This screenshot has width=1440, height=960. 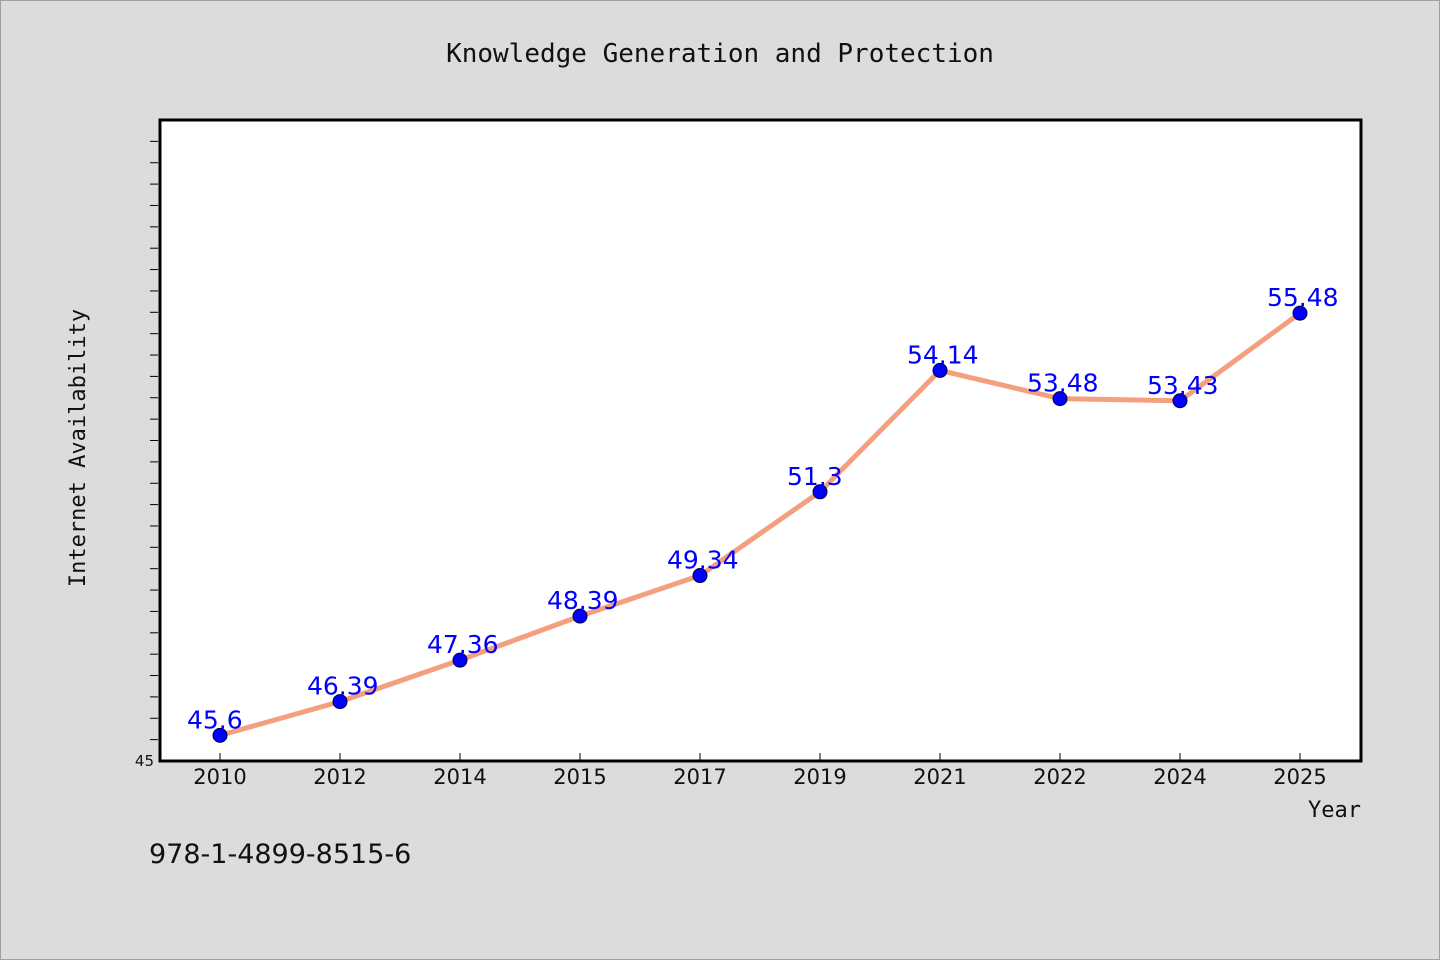 What do you see at coordinates (1334, 810) in the screenshot?
I see `x-axis-title: Year` at bounding box center [1334, 810].